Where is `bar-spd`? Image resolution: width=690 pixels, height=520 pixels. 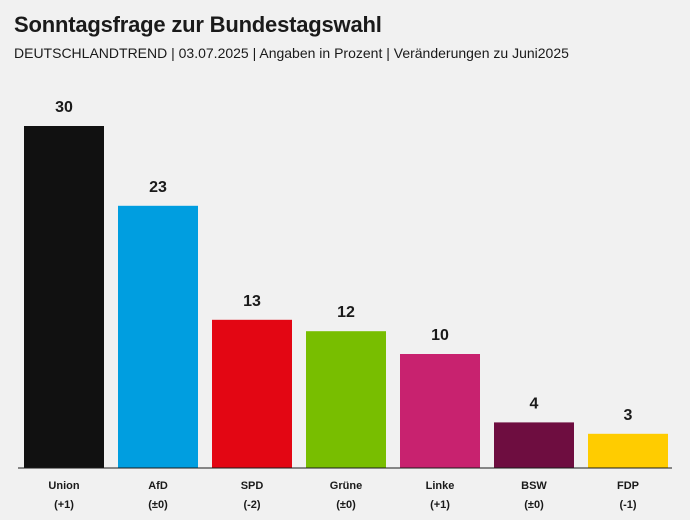
bar-spd is located at coordinates (252, 393).